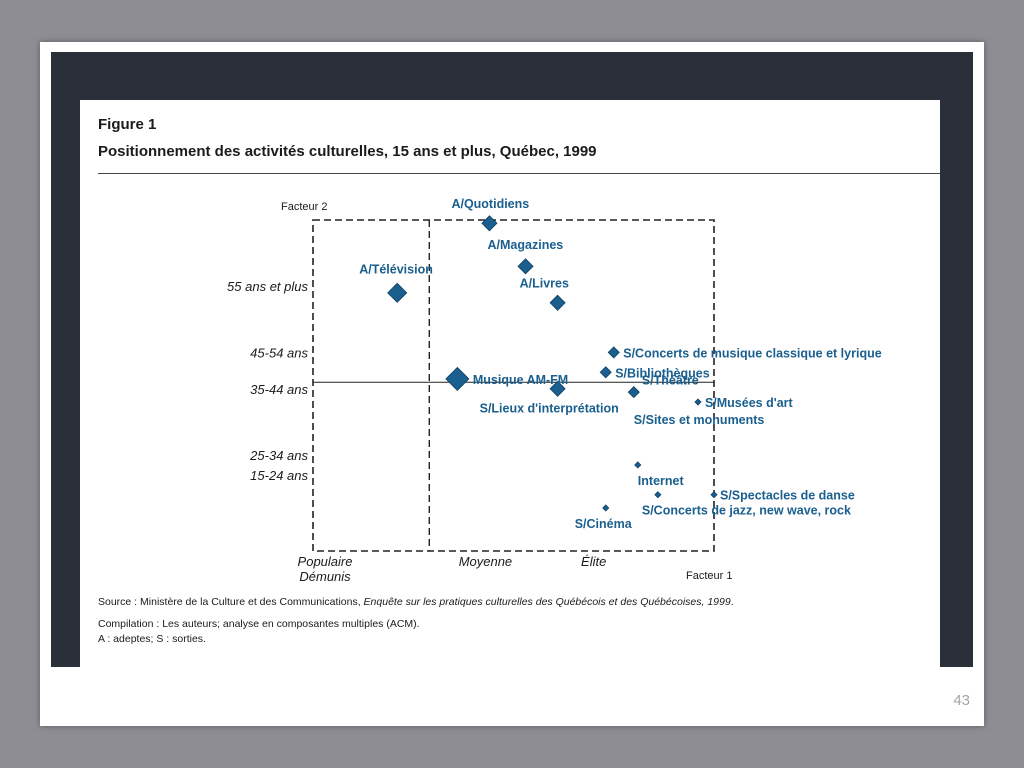 Image resolution: width=1024 pixels, height=768 pixels. Describe the element at coordinates (732, 602) in the screenshot. I see `source-suffix: .` at that location.